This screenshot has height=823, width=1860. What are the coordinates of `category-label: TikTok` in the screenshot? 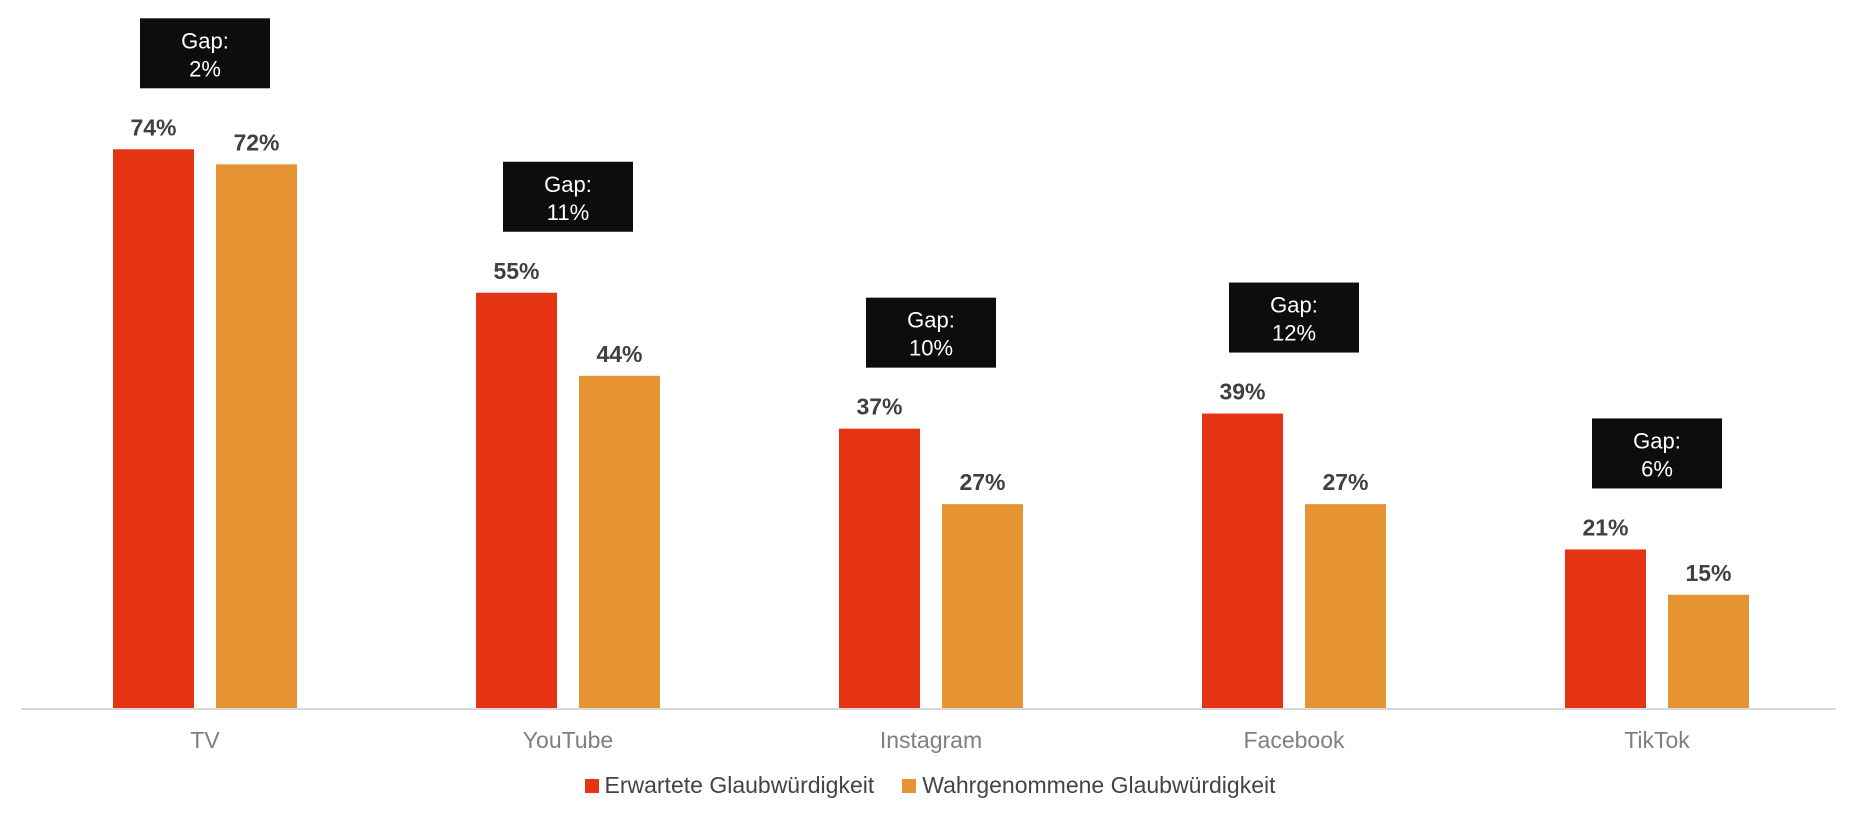 It's located at (1657, 740).